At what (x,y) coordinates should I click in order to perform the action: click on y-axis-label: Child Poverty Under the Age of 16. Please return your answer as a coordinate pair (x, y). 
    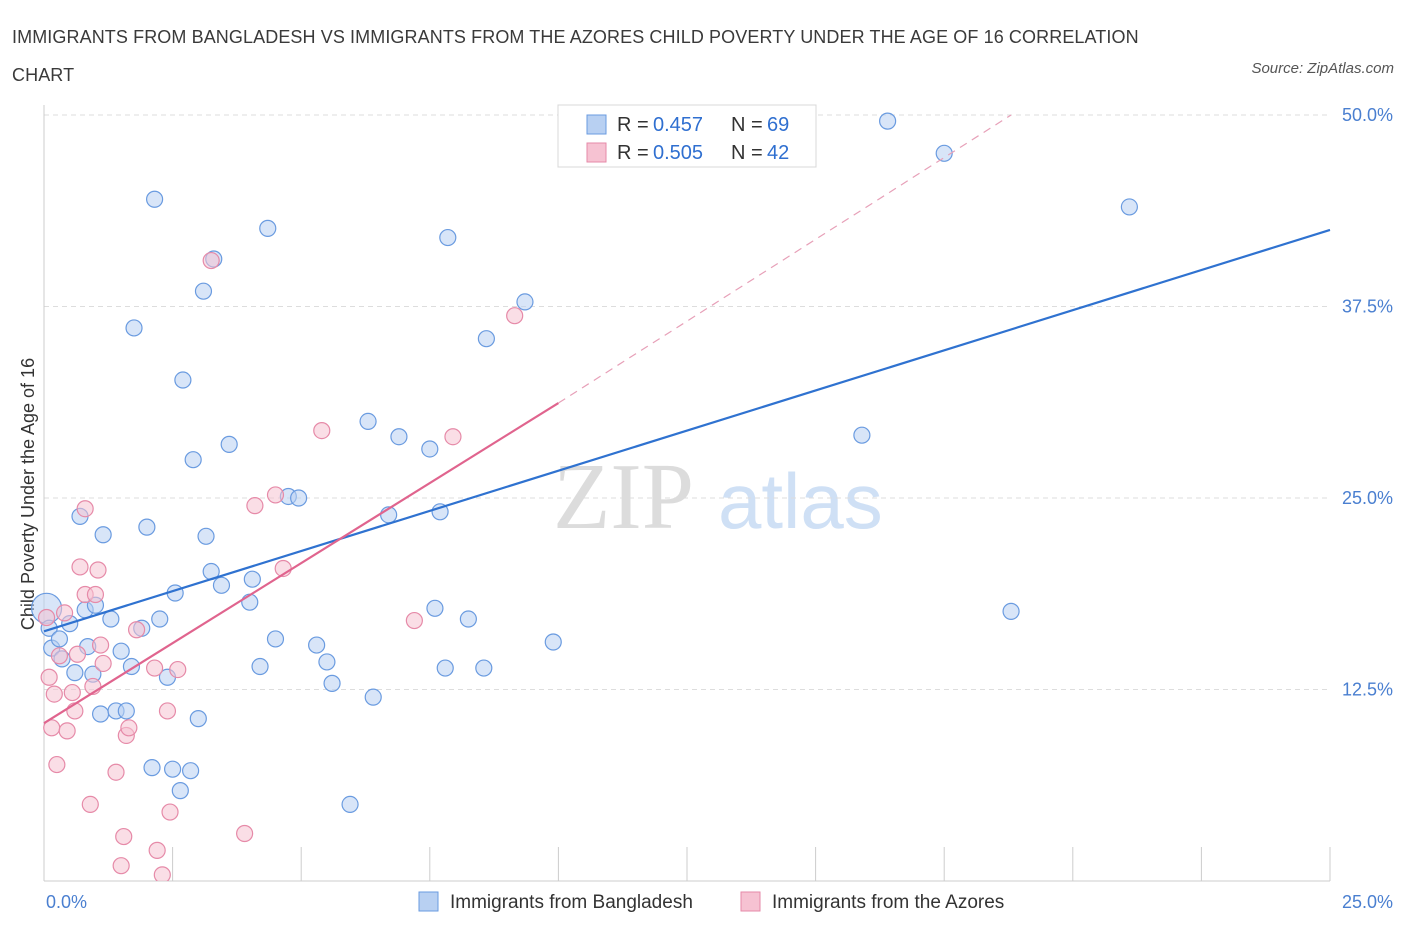
    Looking at the image, I should click on (28, 494).